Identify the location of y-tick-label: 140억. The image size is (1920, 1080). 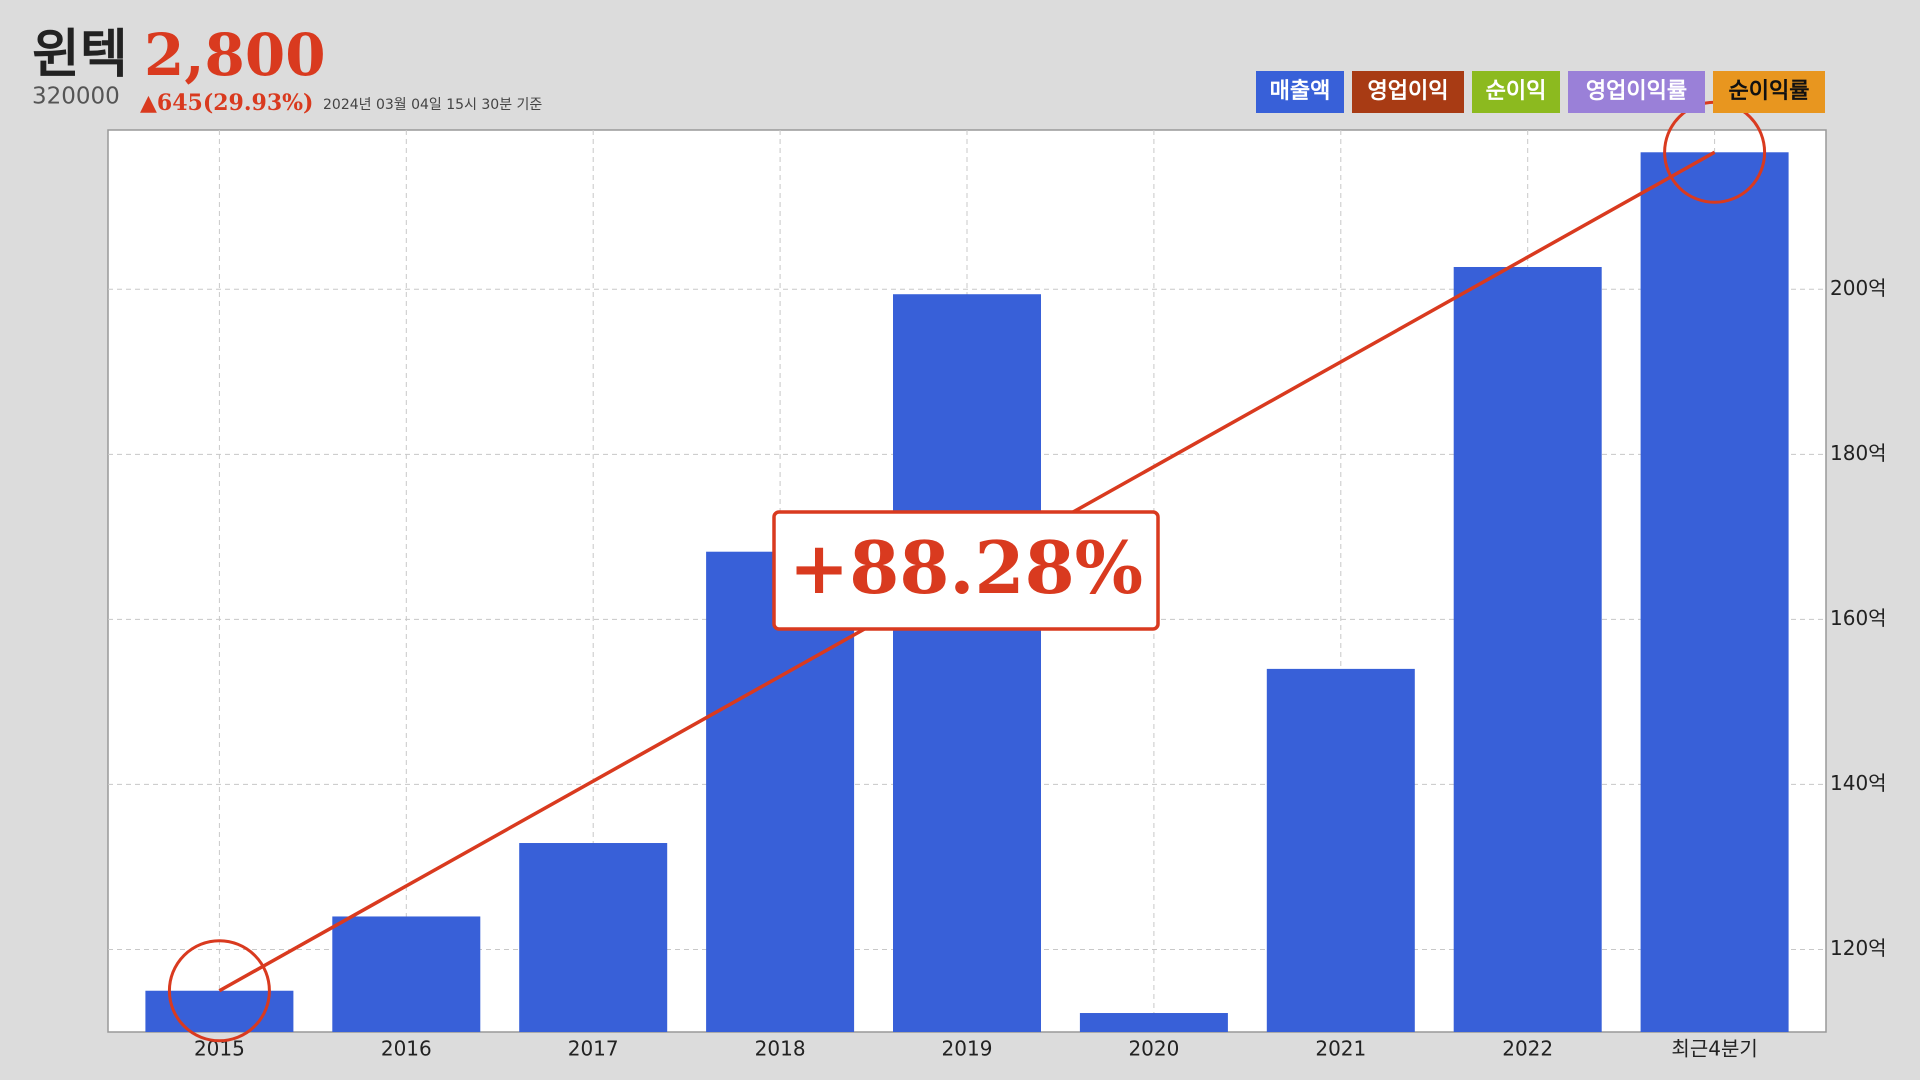
(1858, 783).